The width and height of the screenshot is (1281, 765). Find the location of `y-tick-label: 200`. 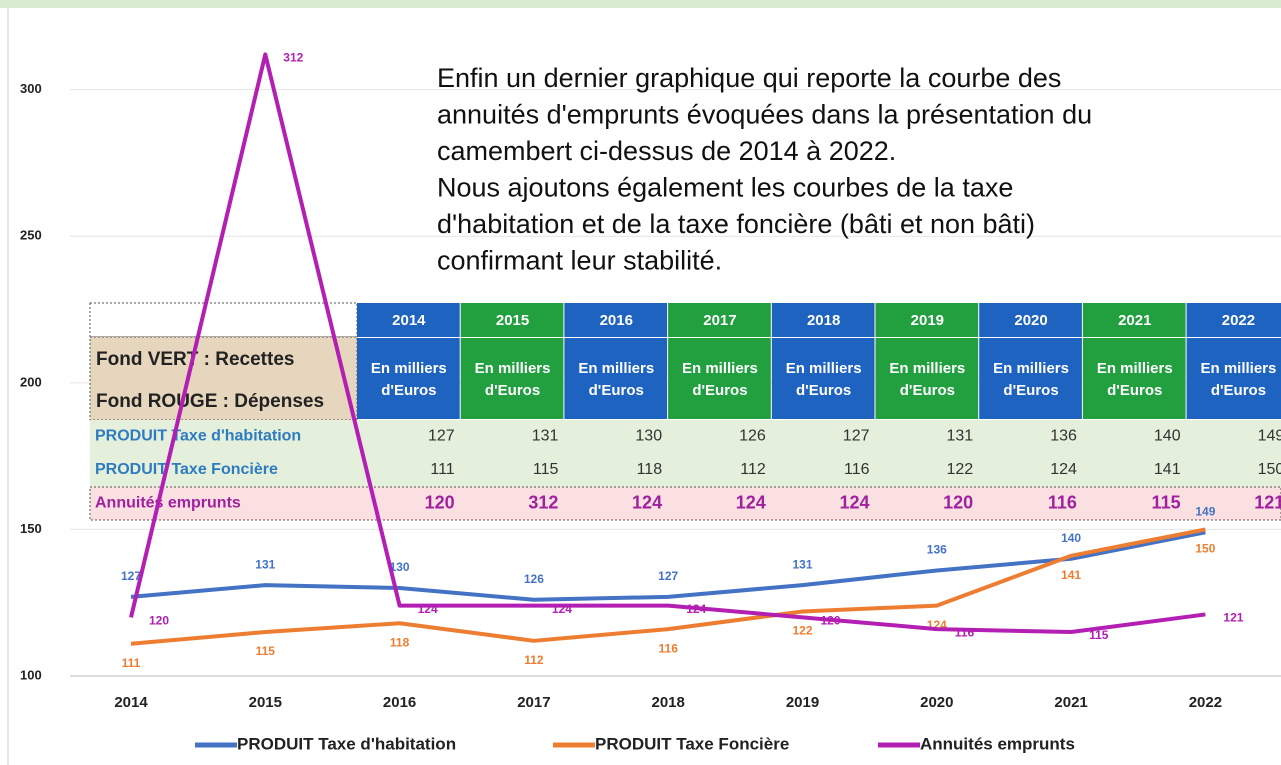

y-tick-label: 200 is located at coordinates (31, 381).